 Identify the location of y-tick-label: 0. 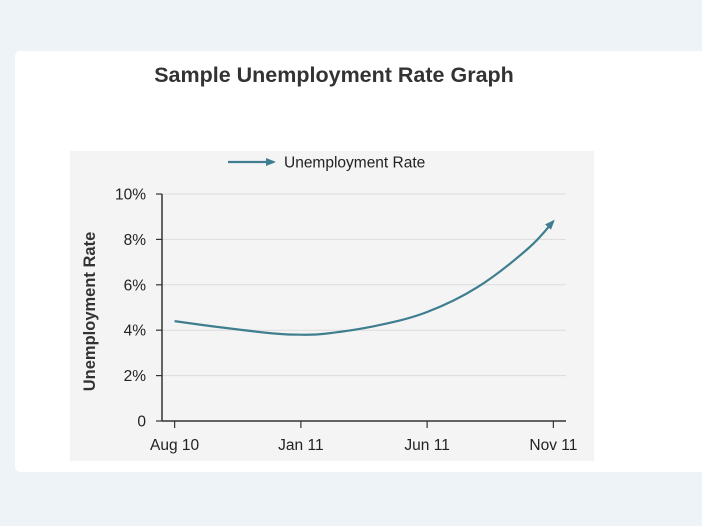
(141, 422).